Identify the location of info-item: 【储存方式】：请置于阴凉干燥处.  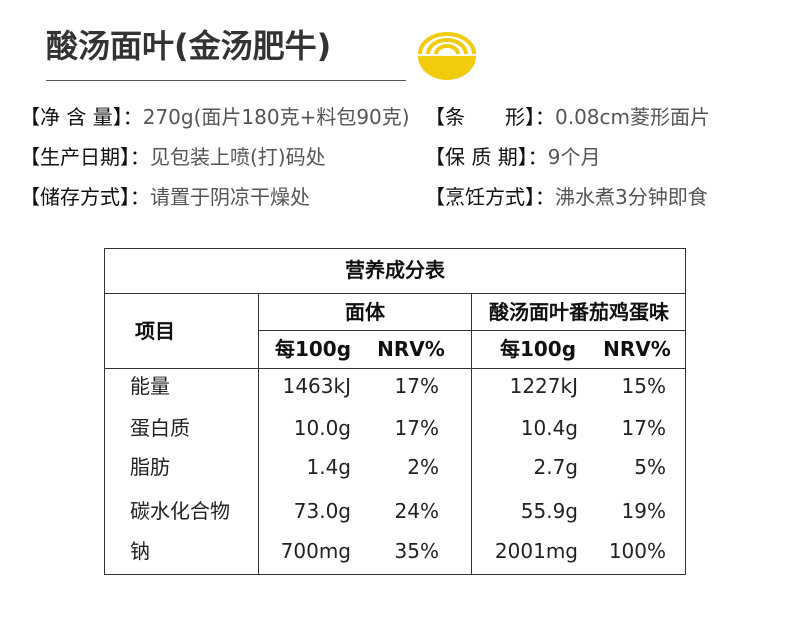
(165, 197).